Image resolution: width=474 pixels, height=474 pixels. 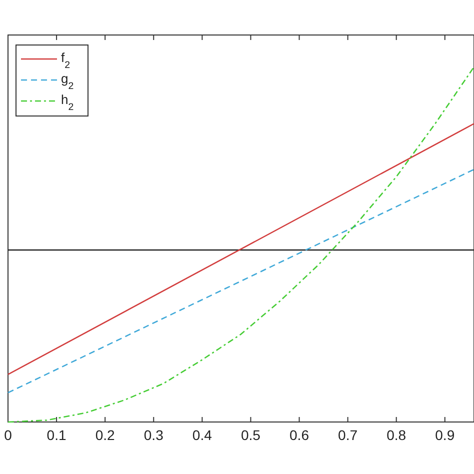 I want to click on x-tick-label: 0.1, so click(x=56, y=435).